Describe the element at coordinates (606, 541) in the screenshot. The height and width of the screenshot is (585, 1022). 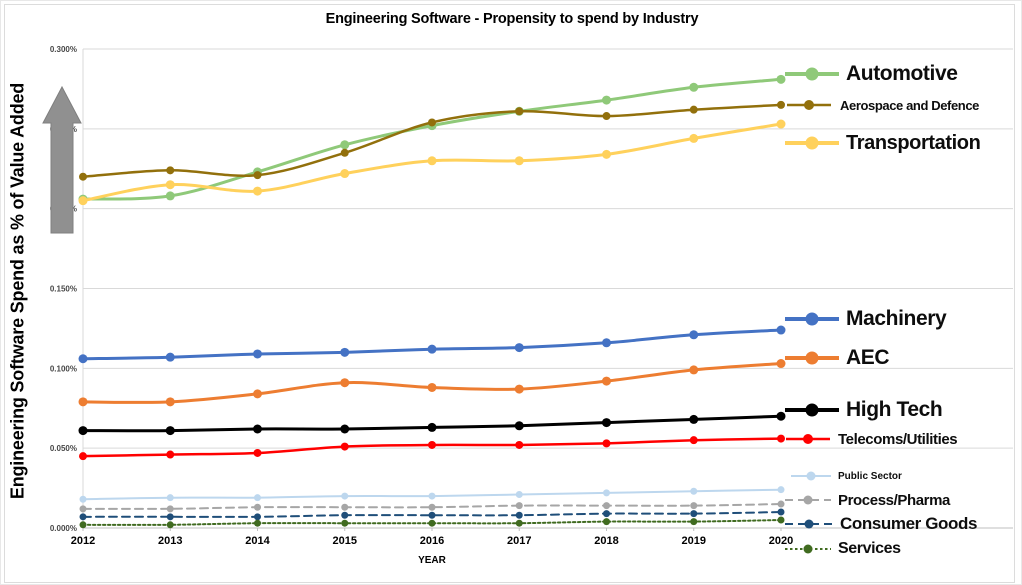
I see `x-tick-label-2018: 2018` at that location.